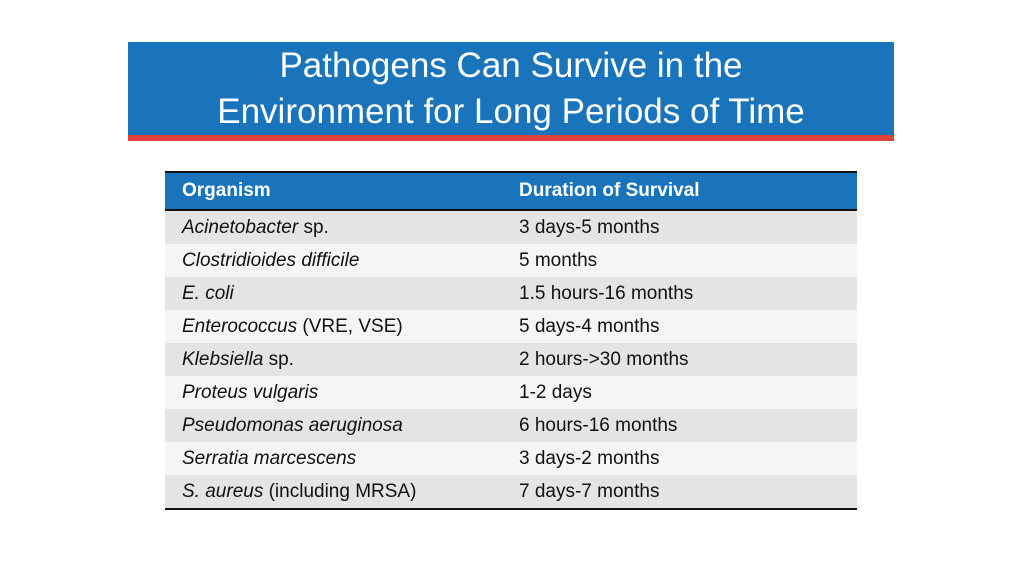 This screenshot has width=1024, height=575. What do you see at coordinates (292, 425) in the screenshot?
I see `organism-name: Pseudomonas aeruginosa` at bounding box center [292, 425].